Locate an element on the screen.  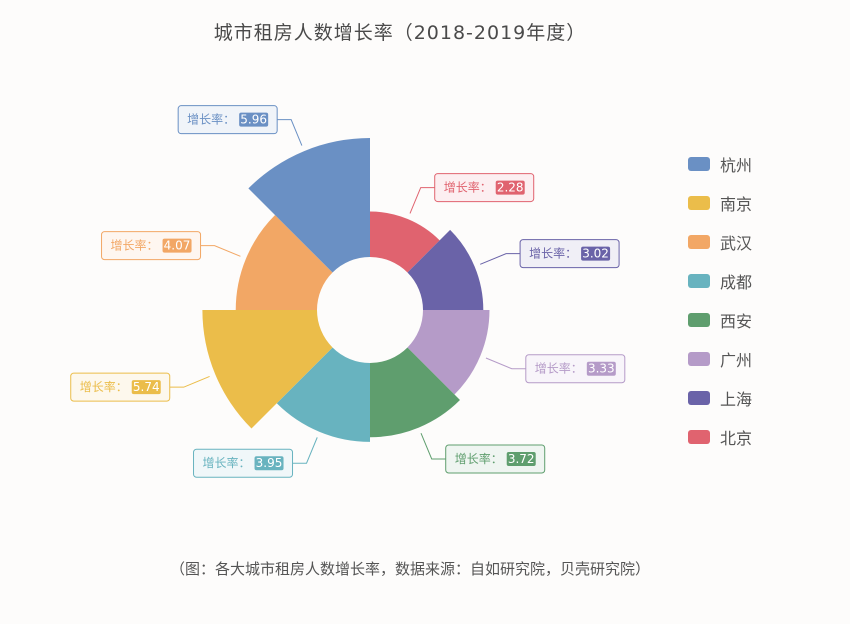
legend: 杭州 南京 武汉 成都 西安 广州 上海 北京 is located at coordinates (748, 300).